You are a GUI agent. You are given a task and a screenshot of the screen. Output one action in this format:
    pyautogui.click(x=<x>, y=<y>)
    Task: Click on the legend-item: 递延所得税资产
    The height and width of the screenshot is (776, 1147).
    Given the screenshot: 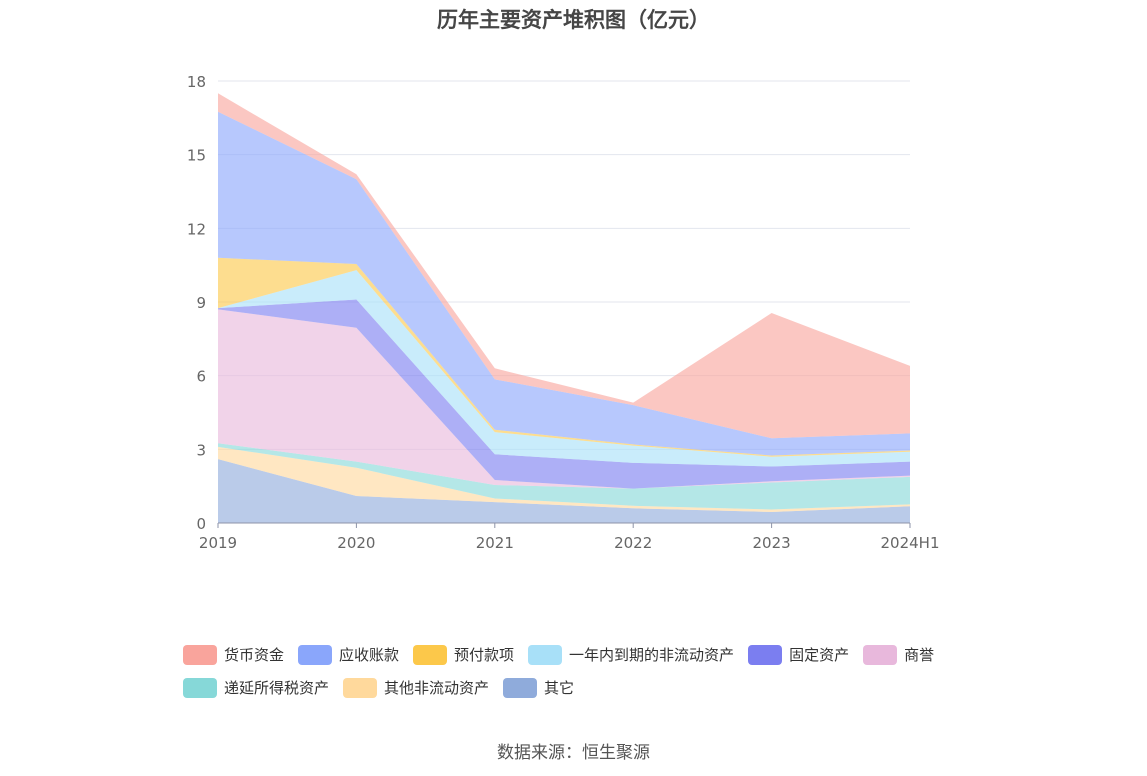 What is the action you would take?
    pyautogui.click(x=256, y=687)
    